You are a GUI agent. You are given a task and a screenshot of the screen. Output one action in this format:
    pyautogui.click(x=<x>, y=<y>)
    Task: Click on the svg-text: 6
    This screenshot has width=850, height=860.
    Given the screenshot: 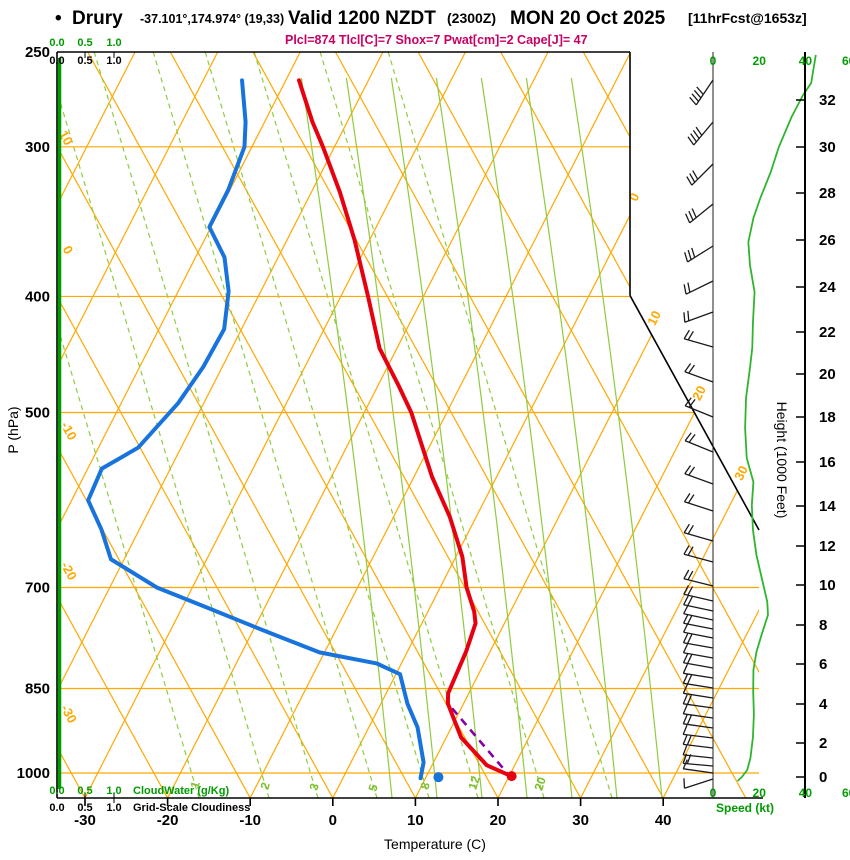 What is the action you would take?
    pyautogui.click(x=823, y=664)
    